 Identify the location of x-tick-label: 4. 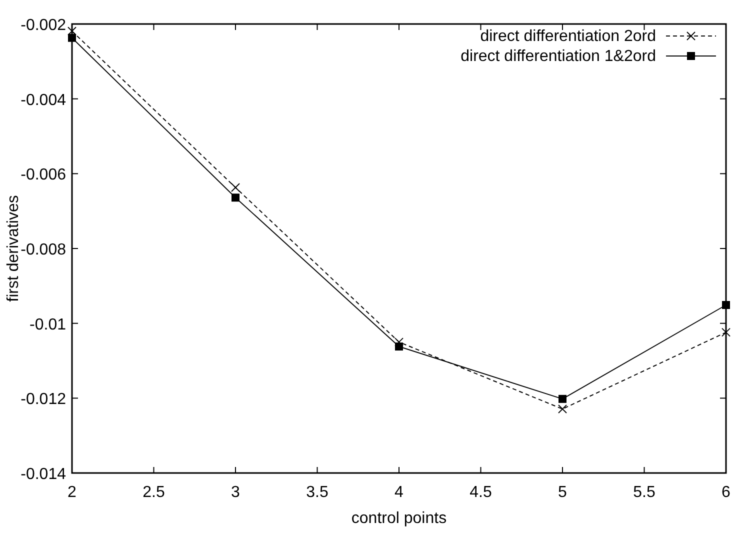
(399, 492).